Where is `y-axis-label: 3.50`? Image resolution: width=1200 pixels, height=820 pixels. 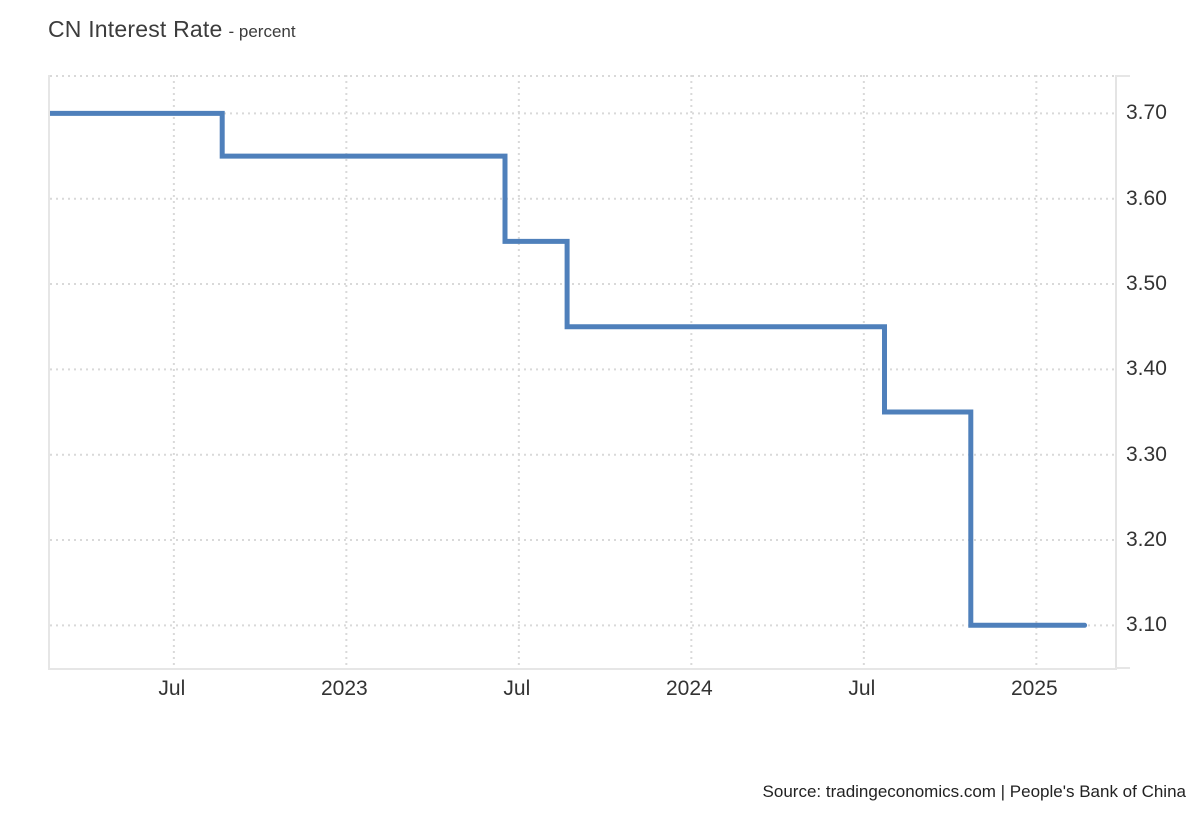
y-axis-label: 3.50 is located at coordinates (1146, 284).